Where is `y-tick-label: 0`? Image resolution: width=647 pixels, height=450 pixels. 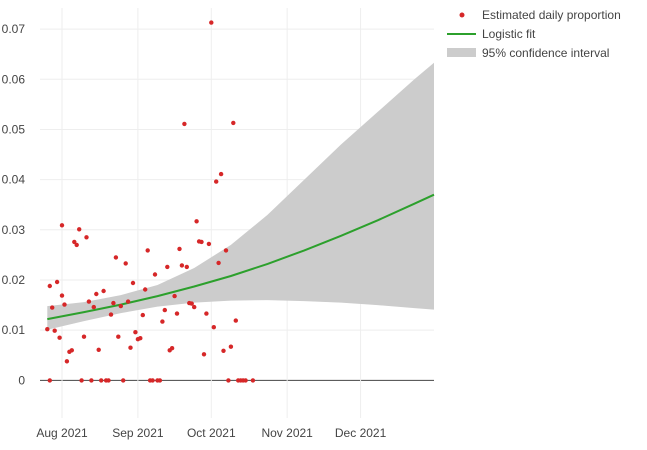
y-tick-label: 0 is located at coordinates (21, 380).